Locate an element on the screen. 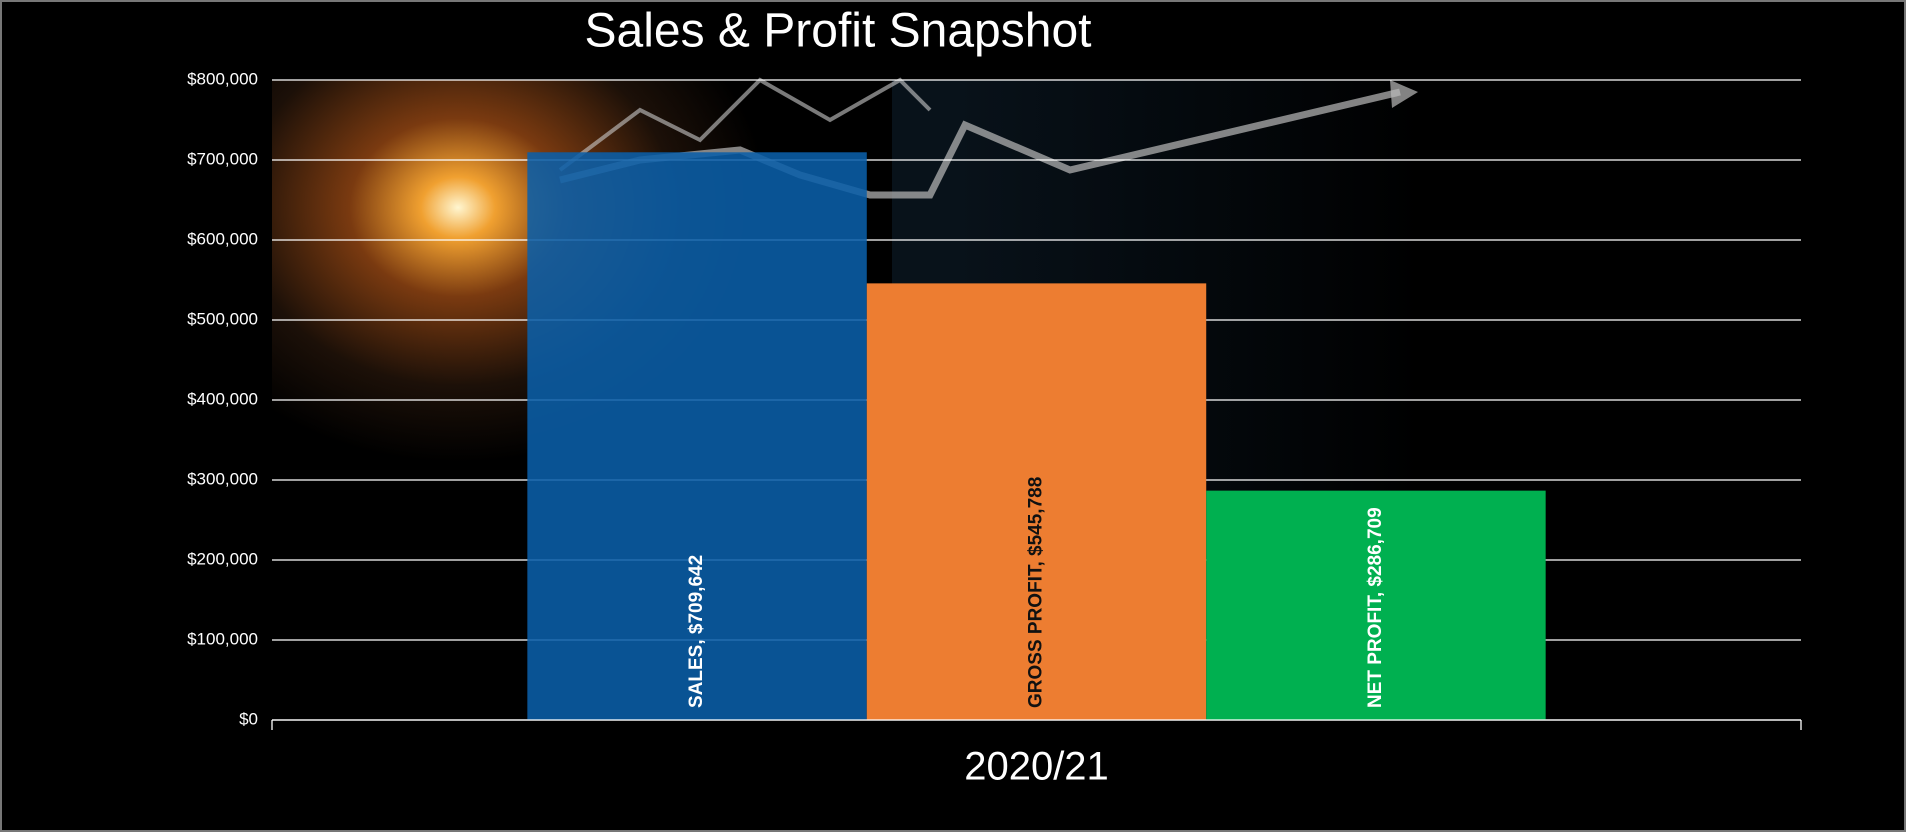  data-label: NET PROFIT, $286,709 is located at coordinates (1375, 607).